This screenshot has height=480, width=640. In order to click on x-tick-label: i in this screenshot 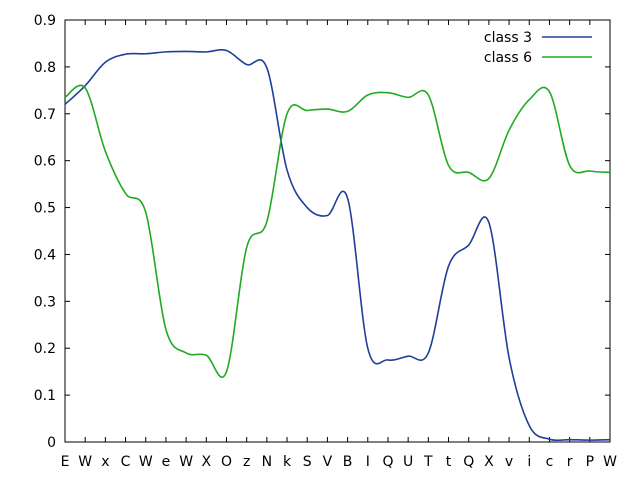, I will do `click(529, 462)`.